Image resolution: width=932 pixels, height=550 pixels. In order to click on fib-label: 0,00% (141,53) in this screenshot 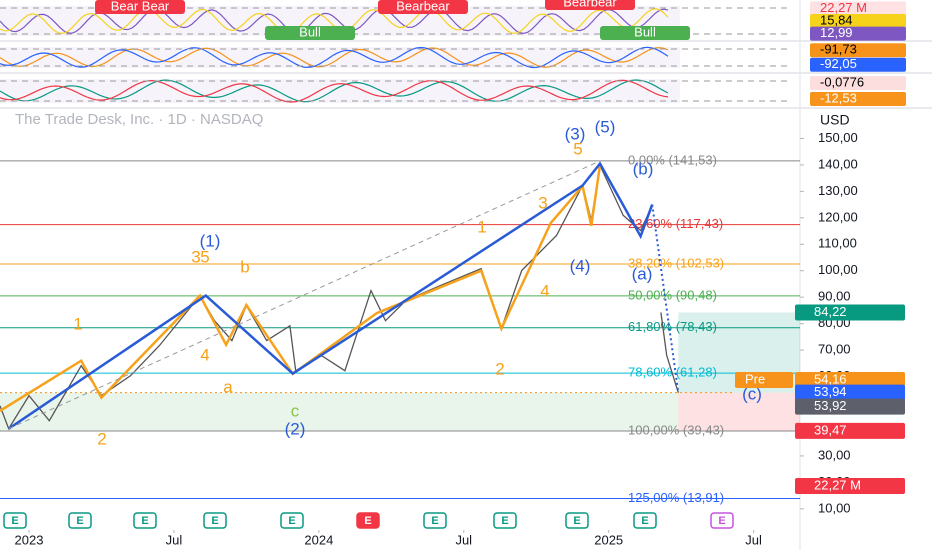, I will do `click(672, 159)`.